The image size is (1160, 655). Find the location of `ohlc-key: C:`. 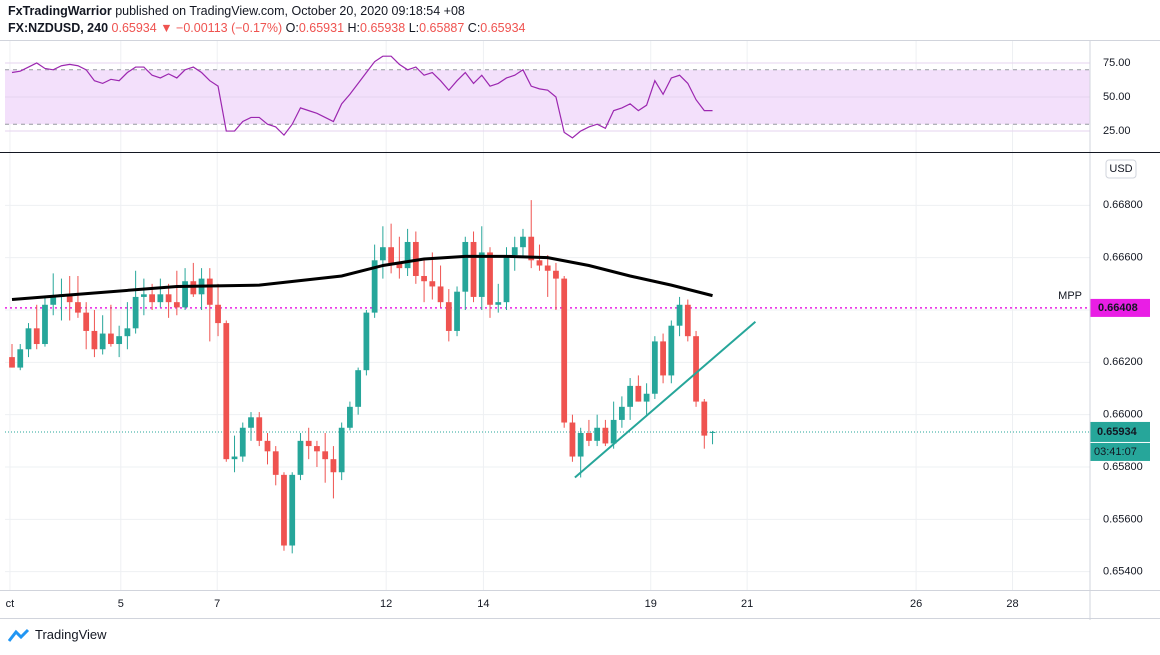

ohlc-key: C: is located at coordinates (474, 28).